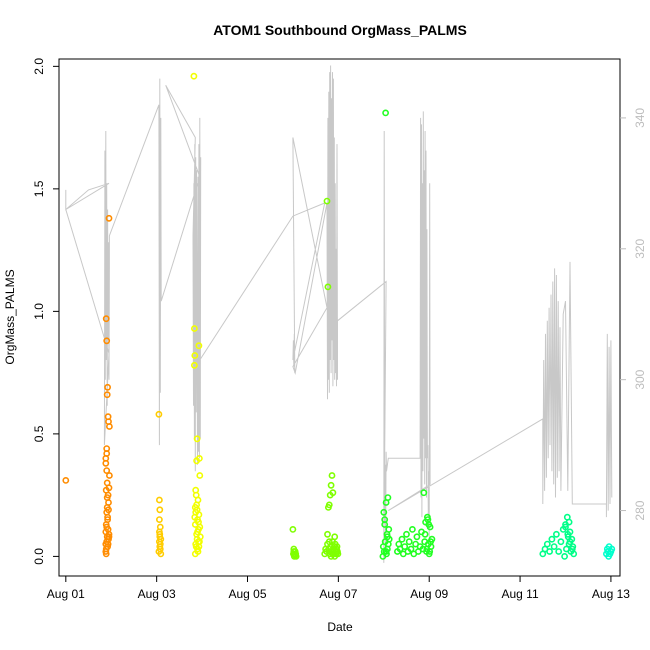 The width and height of the screenshot is (650, 650). Describe the element at coordinates (10, 316) in the screenshot. I see `y-axis-label: OrgMass_PALMS` at that location.